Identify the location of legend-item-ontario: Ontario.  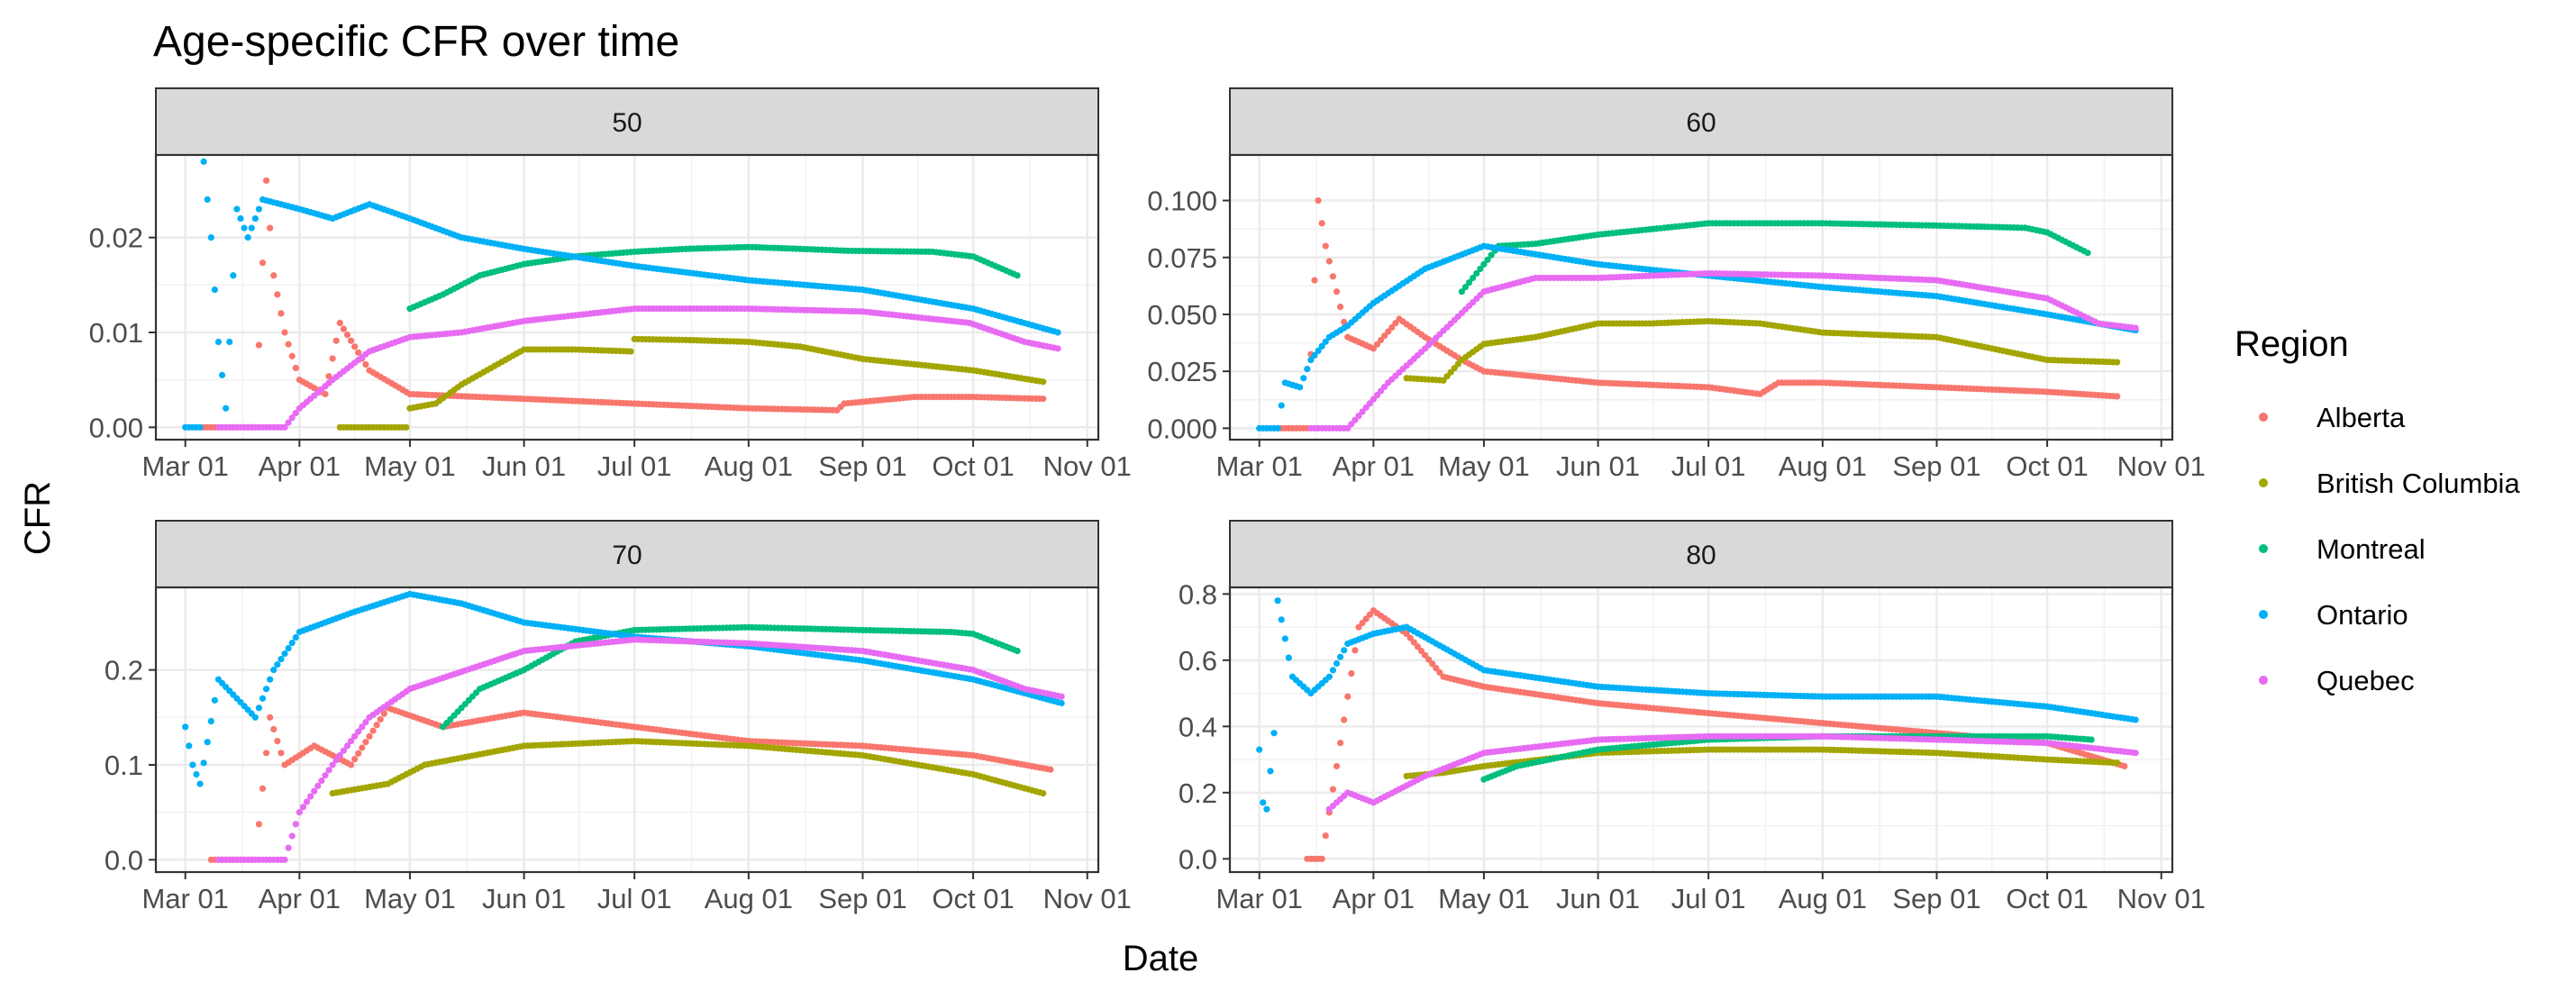
(2333, 615).